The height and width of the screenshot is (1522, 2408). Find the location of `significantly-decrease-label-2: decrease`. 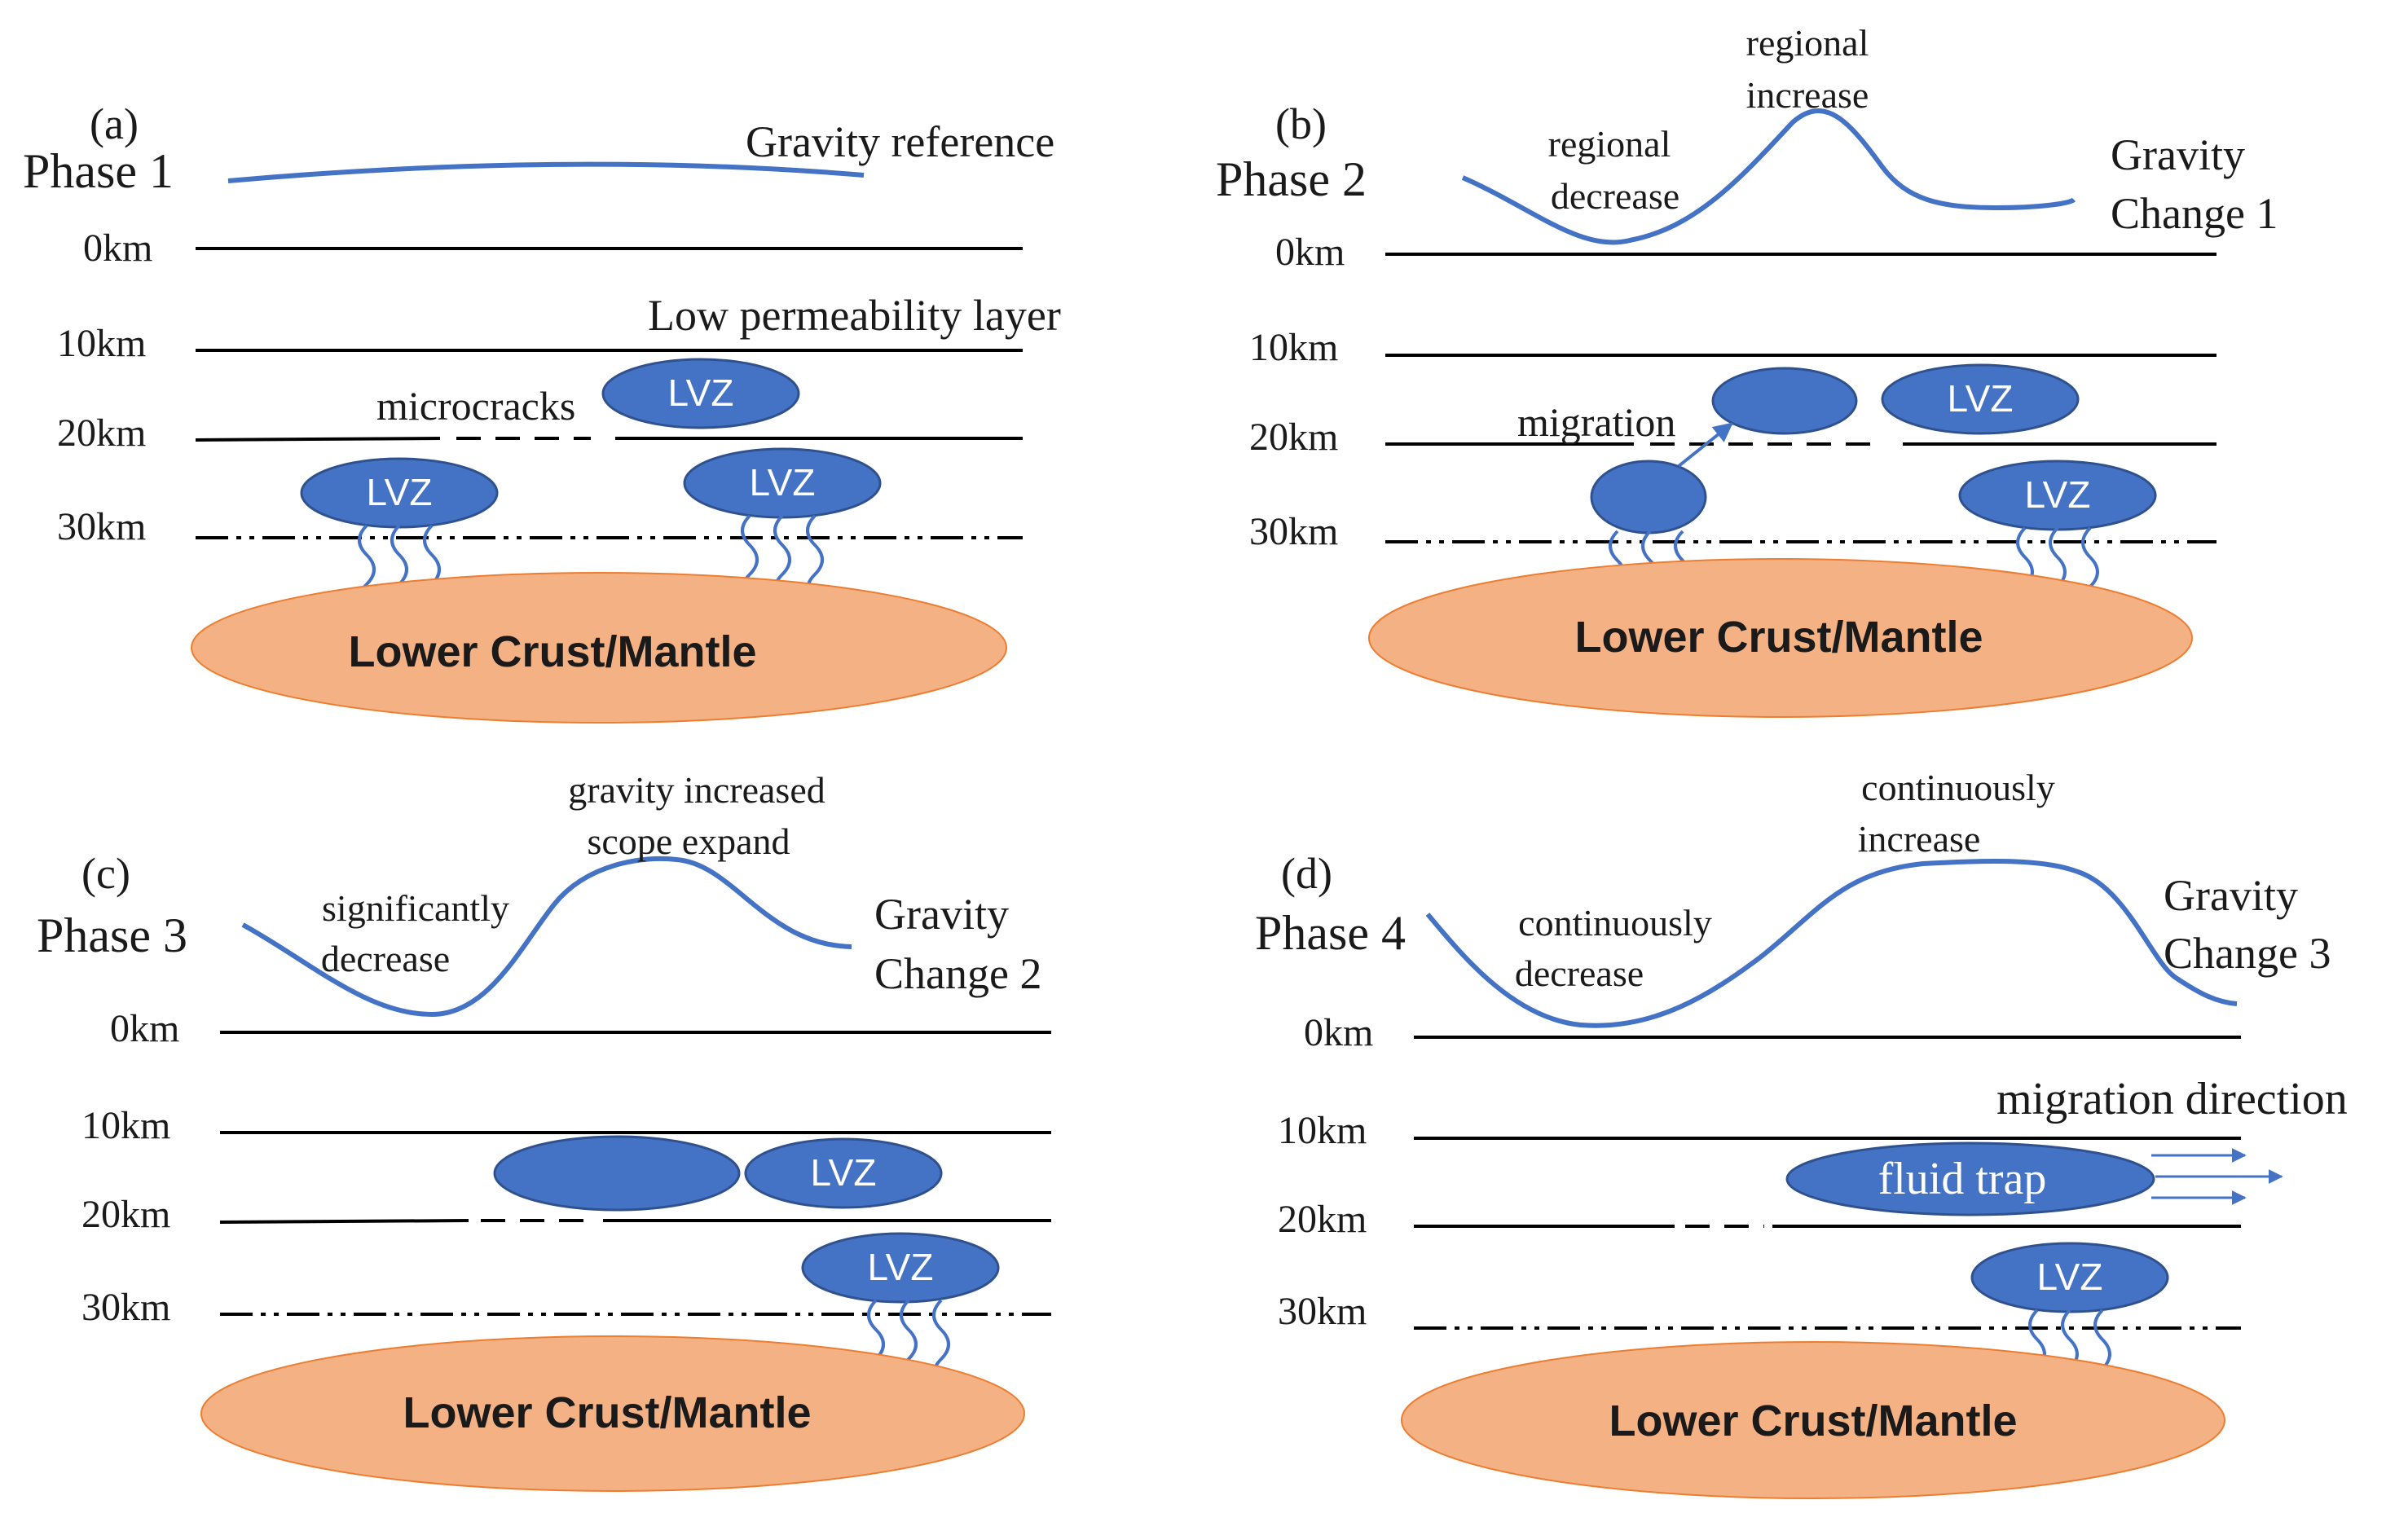

significantly-decrease-label-2: decrease is located at coordinates (386, 959).